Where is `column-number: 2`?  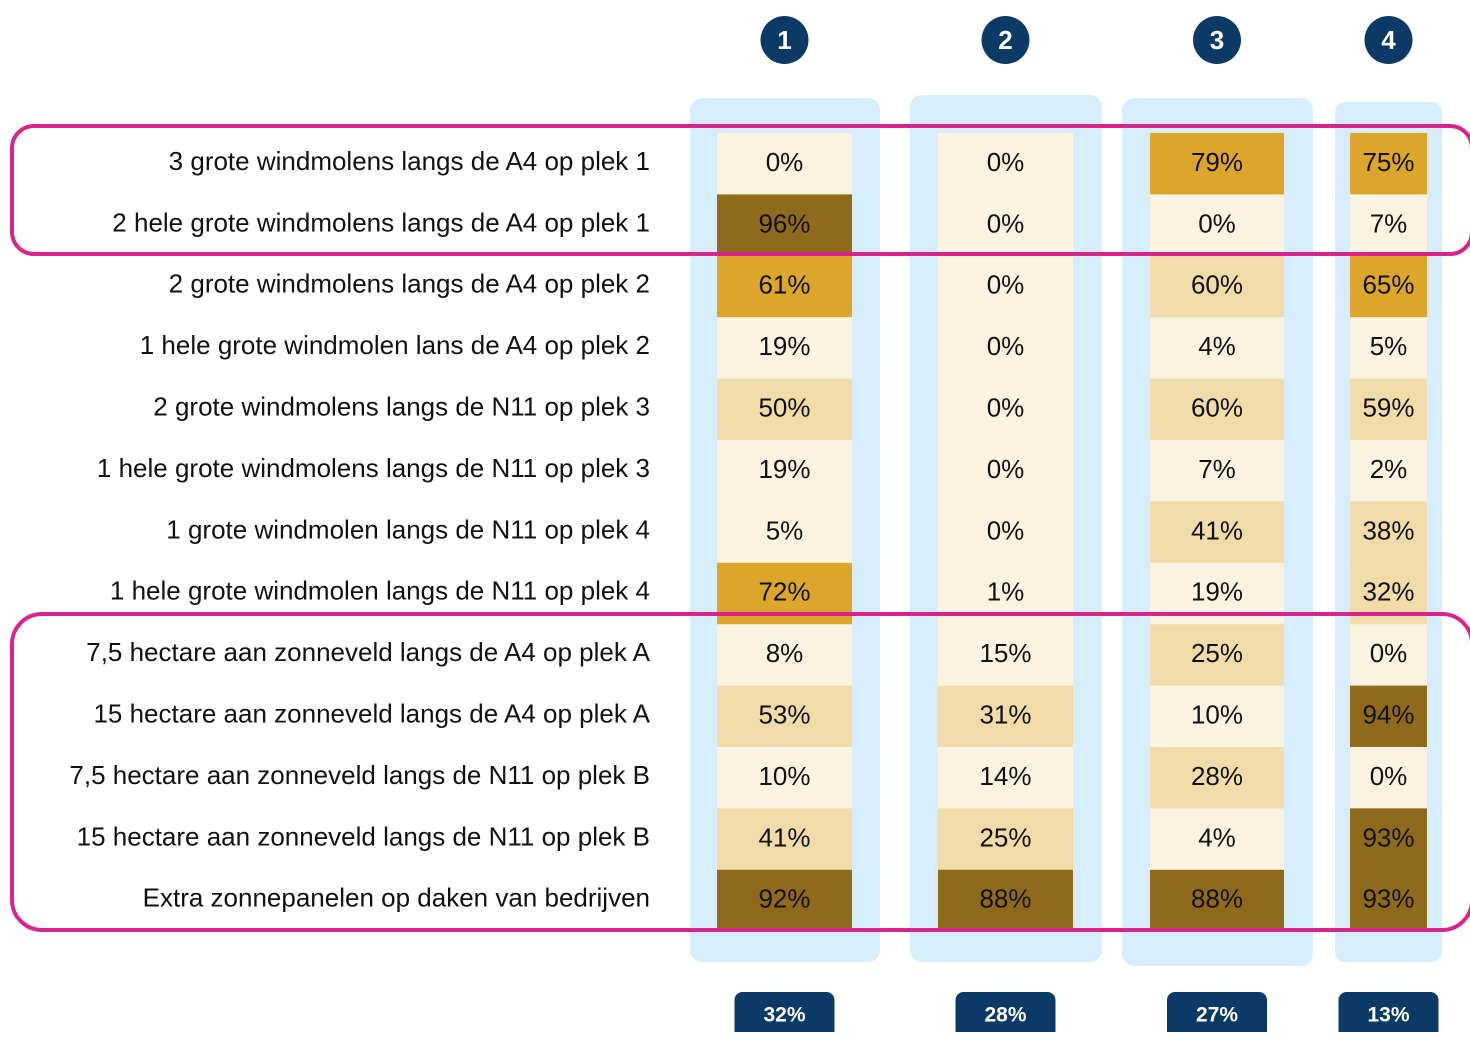 column-number: 2 is located at coordinates (1005, 40).